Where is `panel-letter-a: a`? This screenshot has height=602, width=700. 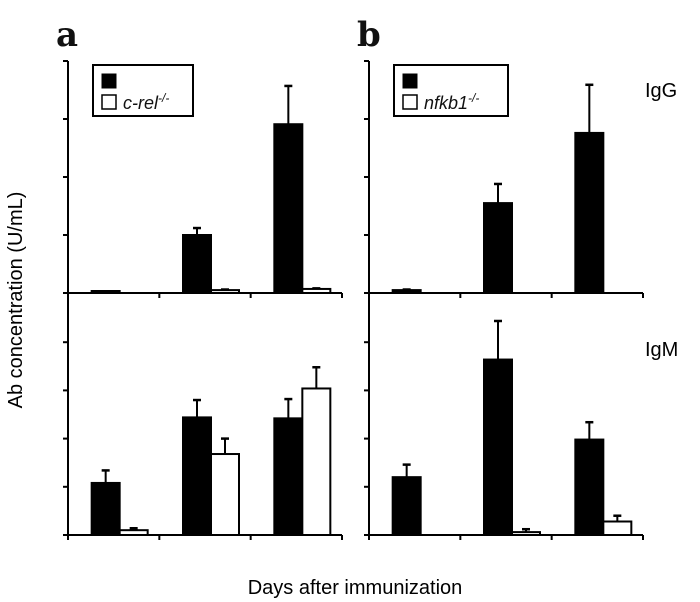
panel-letter-a: a is located at coordinates (67, 35).